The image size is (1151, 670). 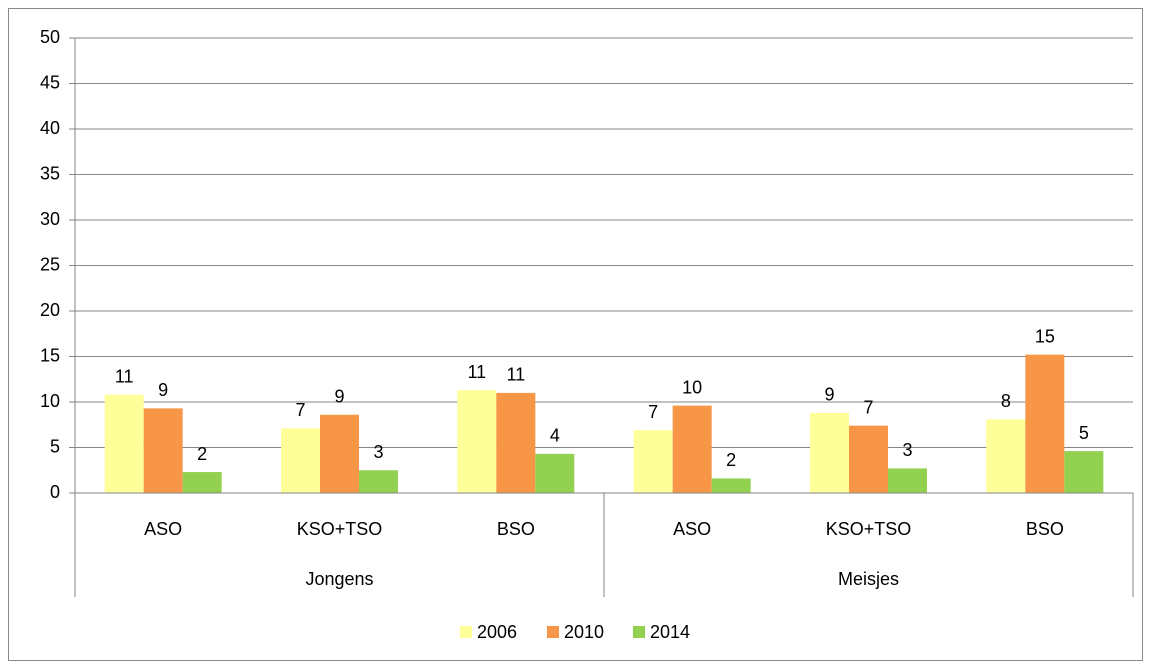 What do you see at coordinates (868, 579) in the screenshot?
I see `group-label: Meisjes` at bounding box center [868, 579].